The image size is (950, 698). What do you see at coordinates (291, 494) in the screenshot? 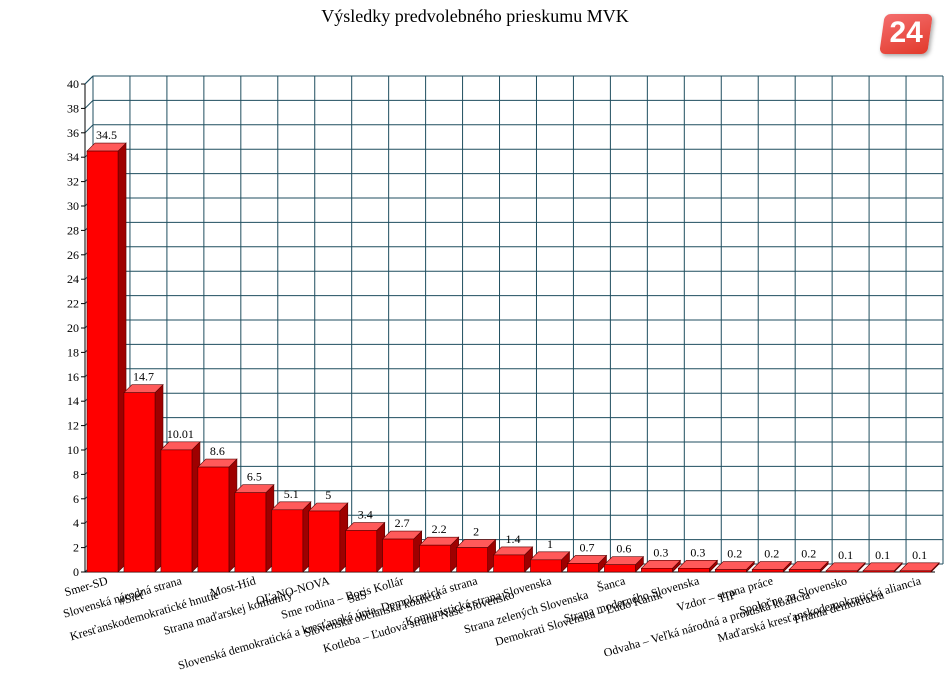
I see `data-label: 5.1` at bounding box center [291, 494].